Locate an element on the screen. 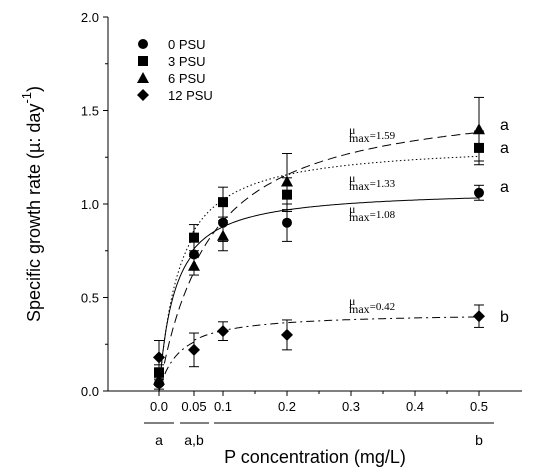 This screenshot has width=550, height=471. y-axis-title-superscript: -1 is located at coordinates (26, 98).